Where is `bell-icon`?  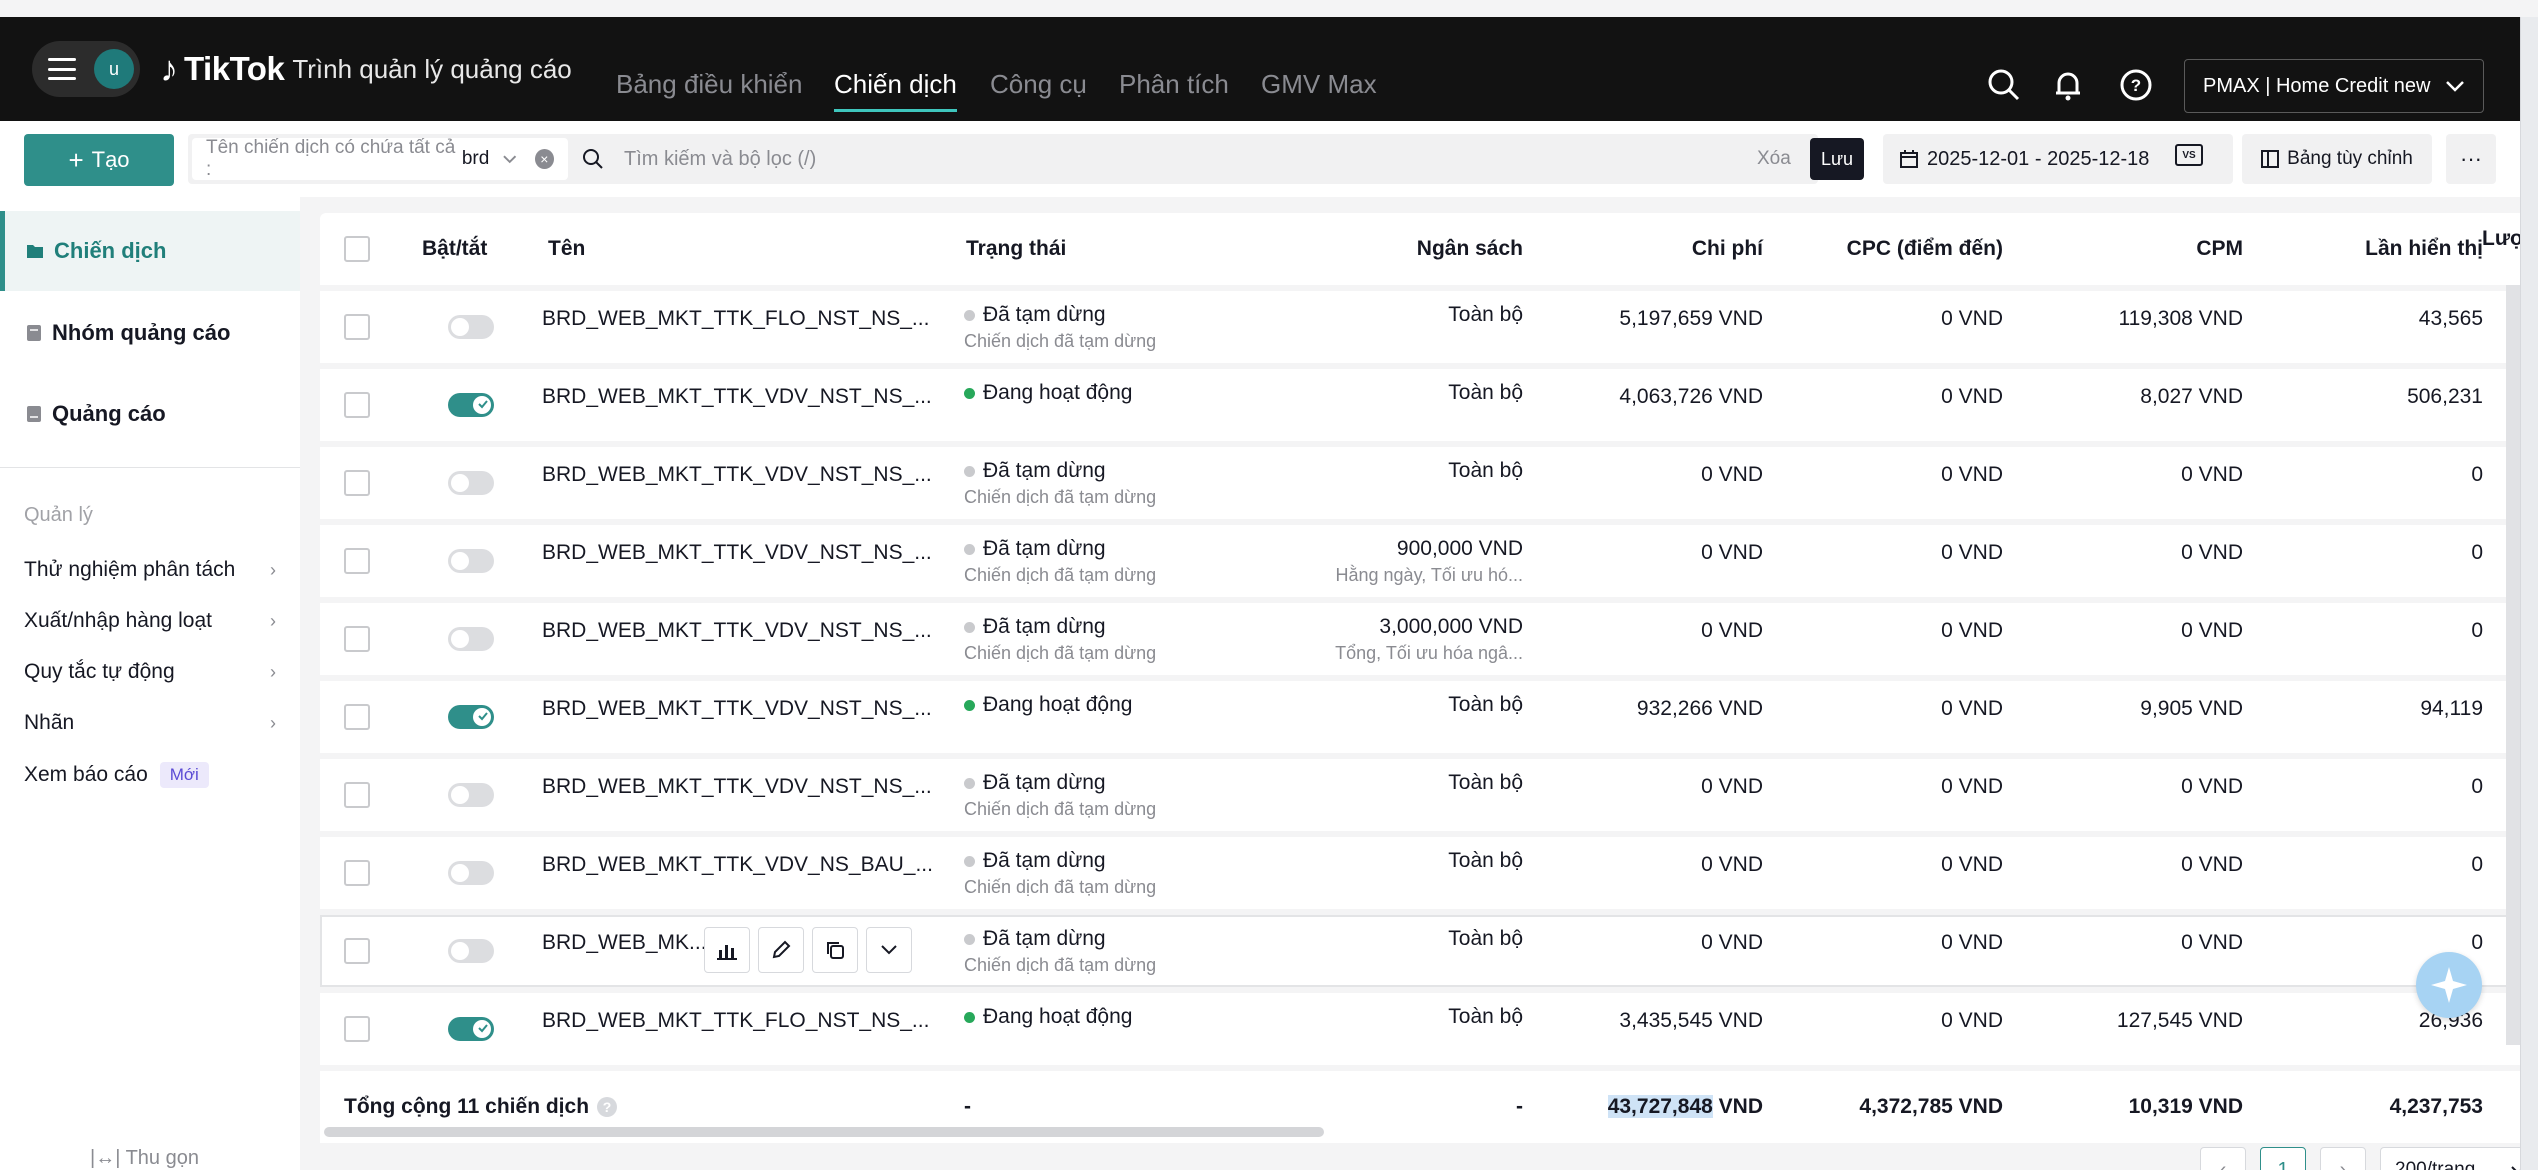
bell-icon is located at coordinates (2068, 85).